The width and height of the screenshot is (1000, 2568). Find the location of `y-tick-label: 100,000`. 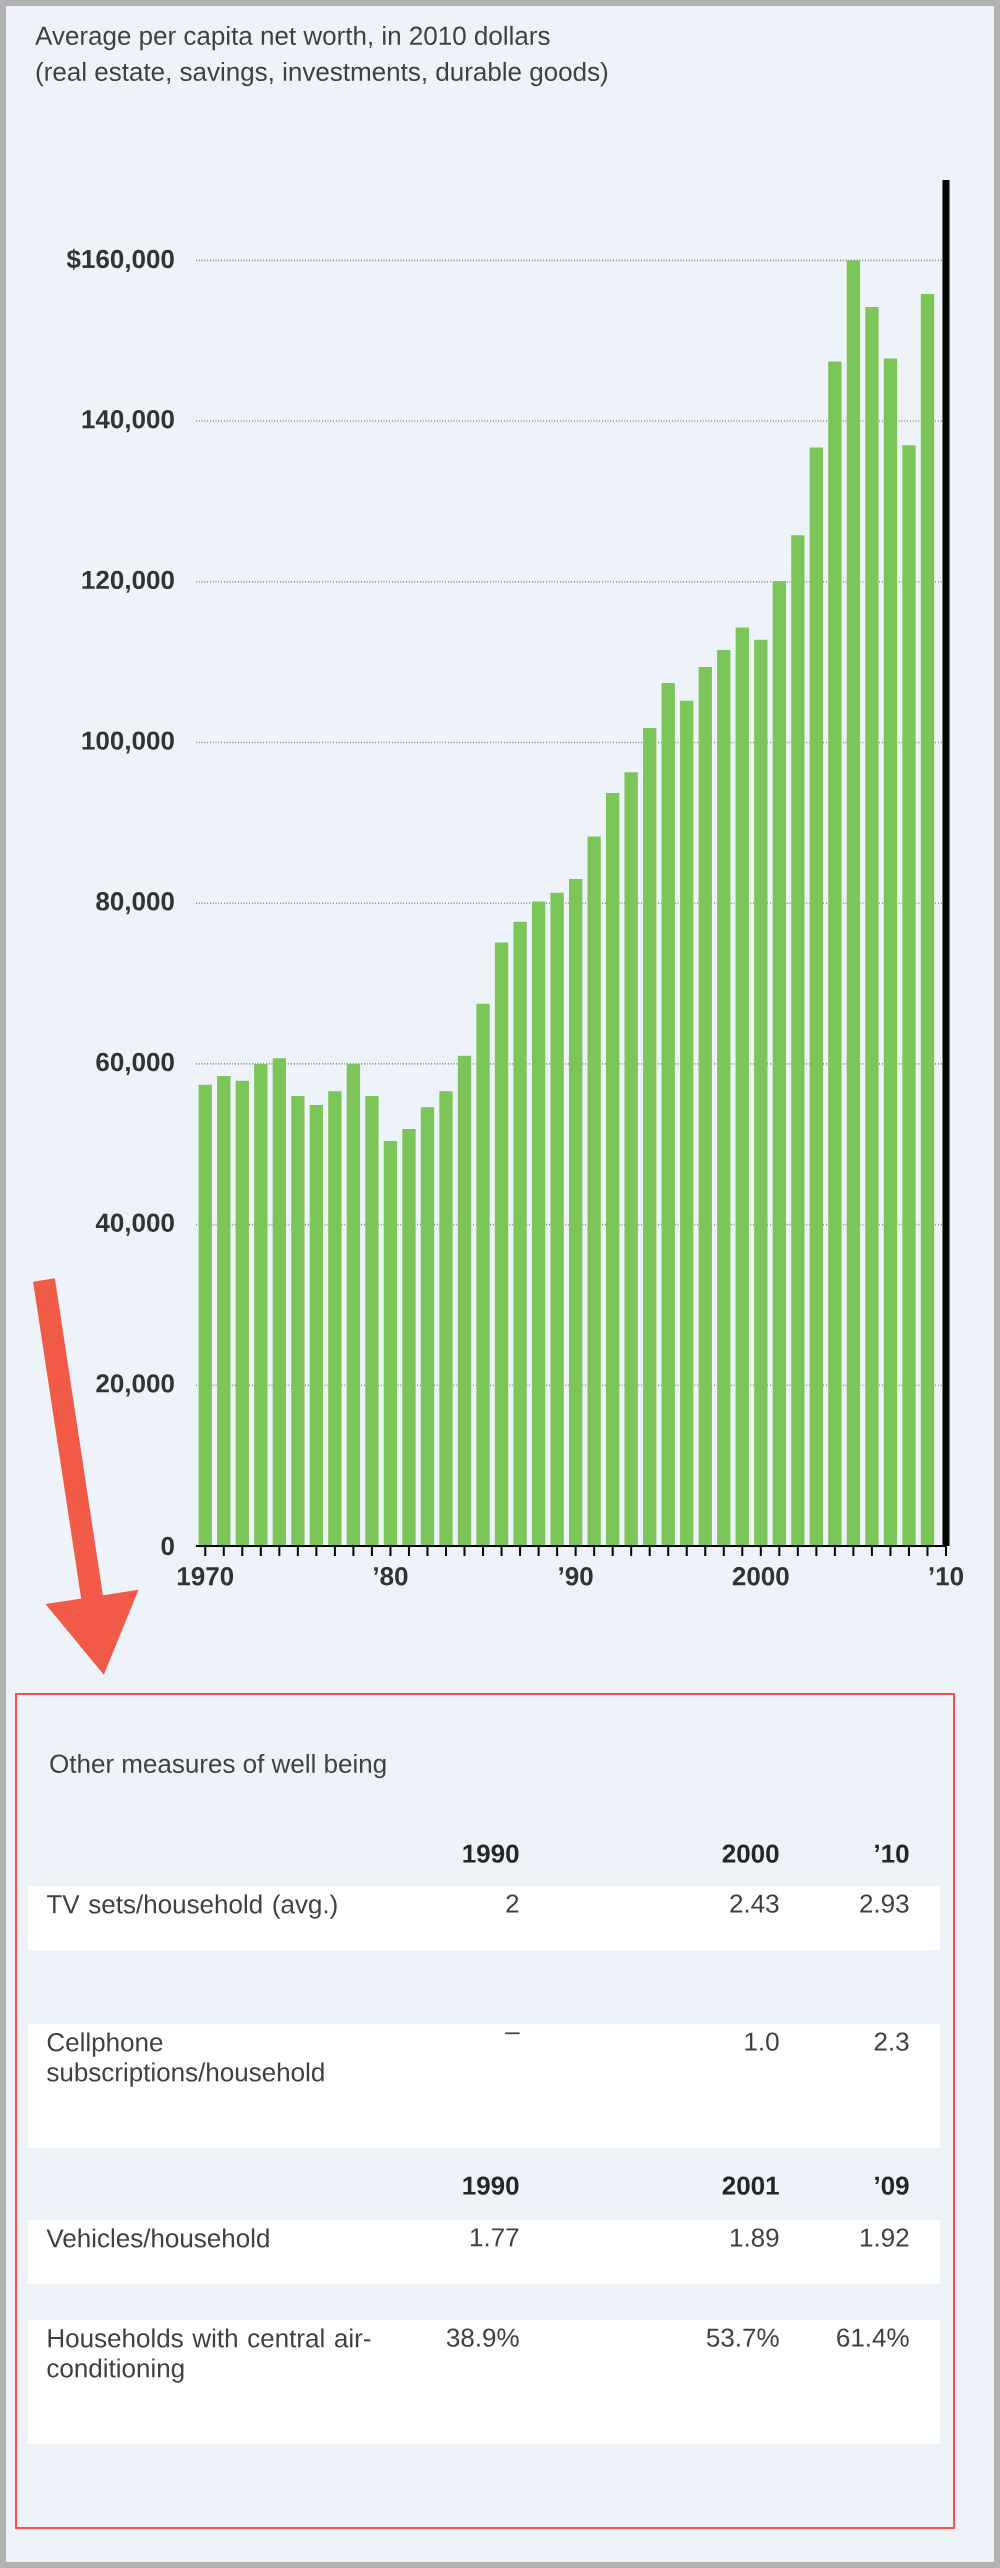

y-tick-label: 100,000 is located at coordinates (128, 742).